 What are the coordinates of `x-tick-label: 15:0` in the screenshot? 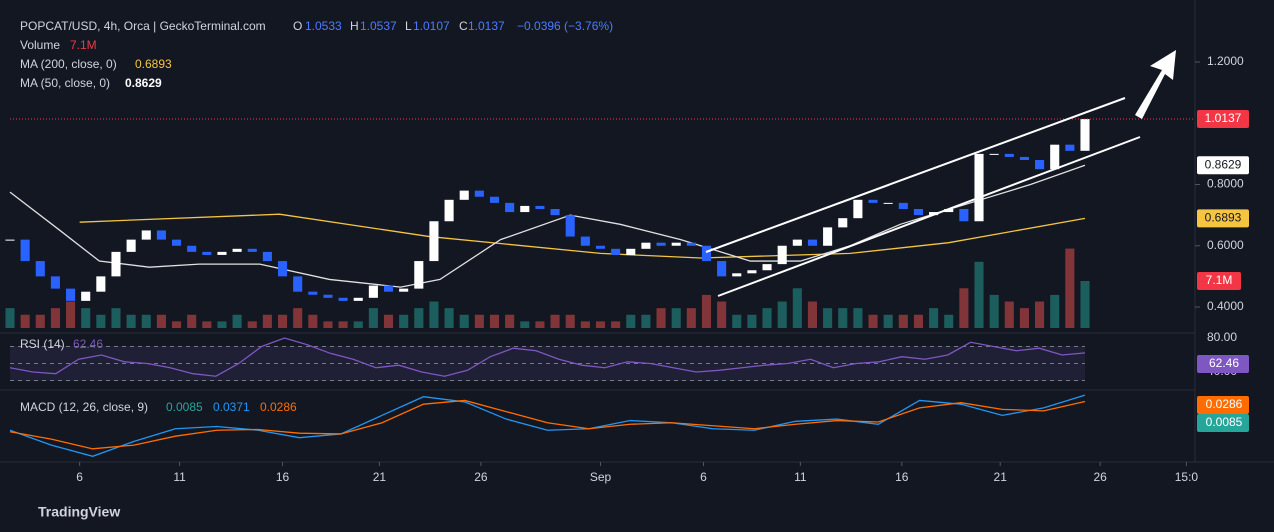 It's located at (1187, 477).